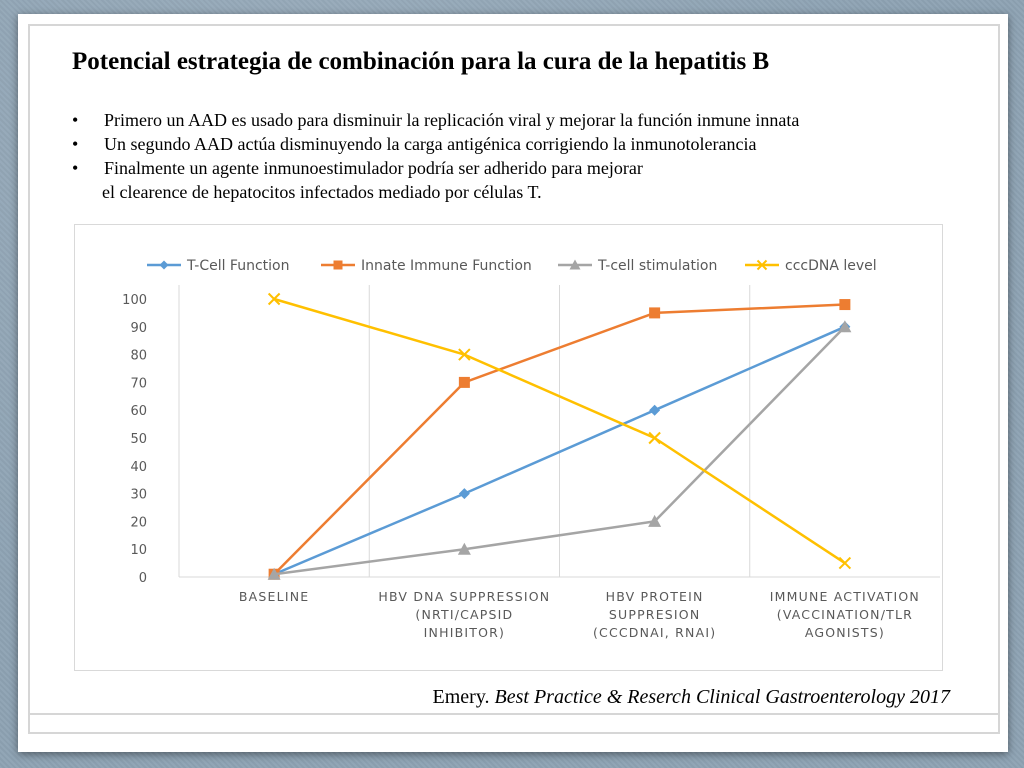 This screenshot has width=1024, height=768. I want to click on y-tick-label: 60, so click(138, 411).